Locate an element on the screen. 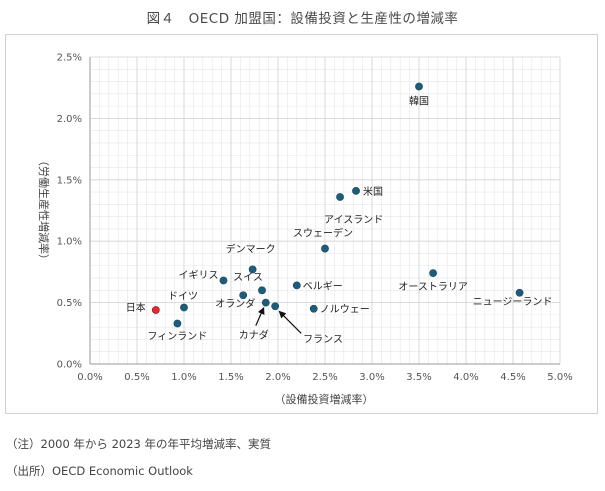  y-tick-label: 2.0% is located at coordinates (69, 119).